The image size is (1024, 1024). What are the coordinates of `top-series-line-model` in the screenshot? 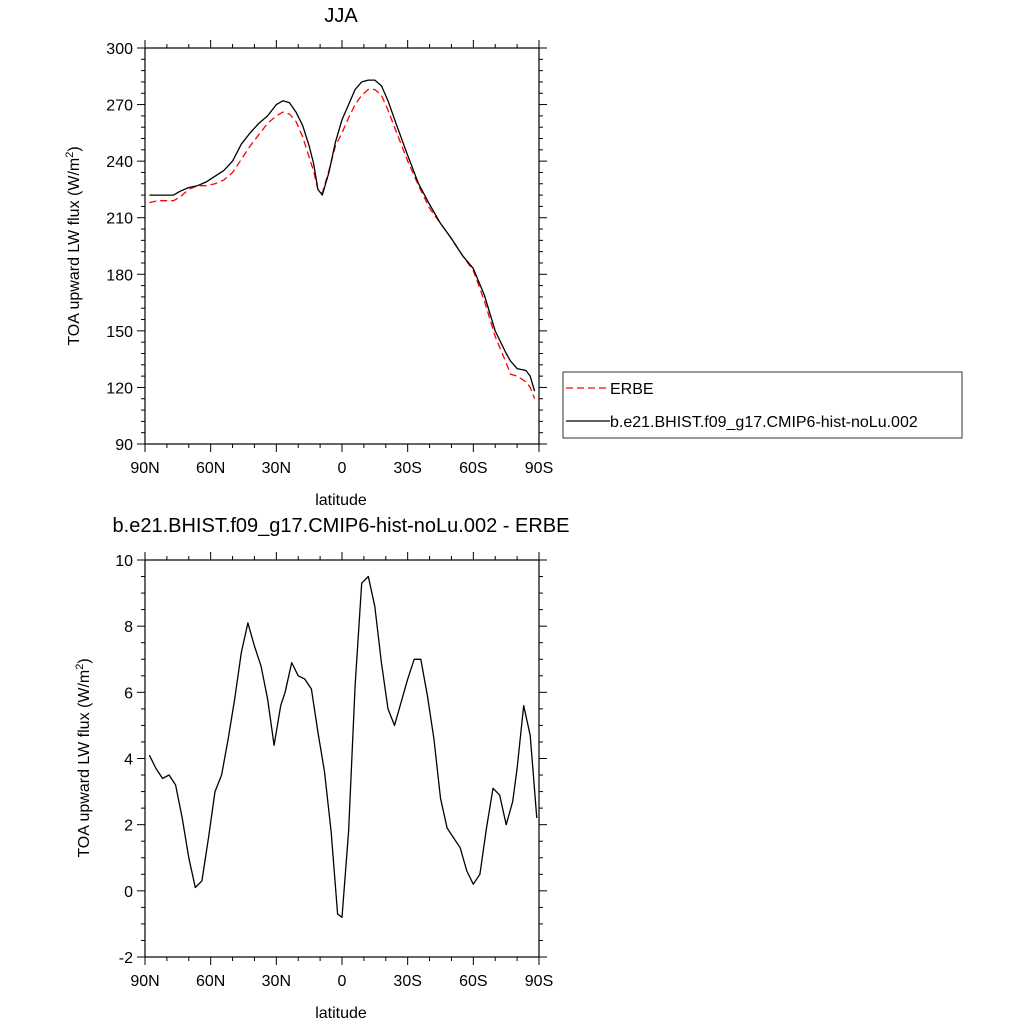 It's located at (342, 235).